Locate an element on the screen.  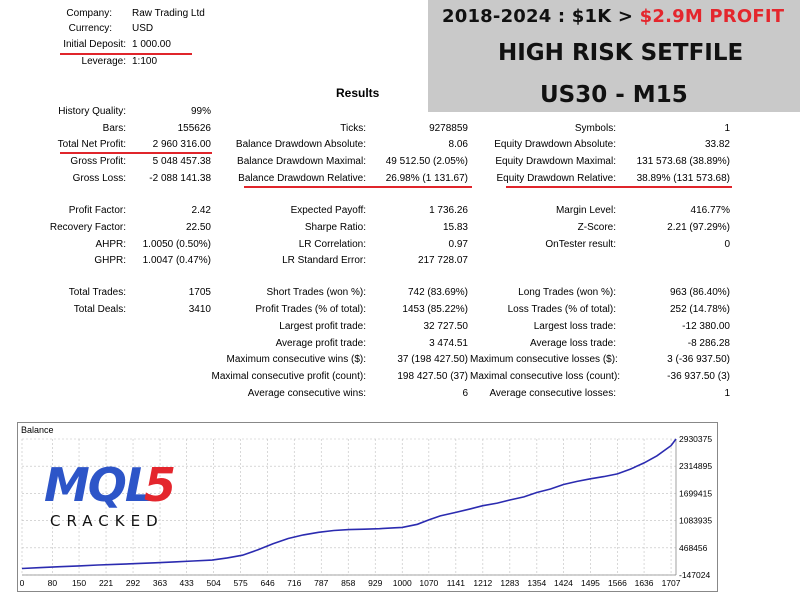
profit-trades-label: Profit Trades (% of total): is located at coordinates (310, 309).